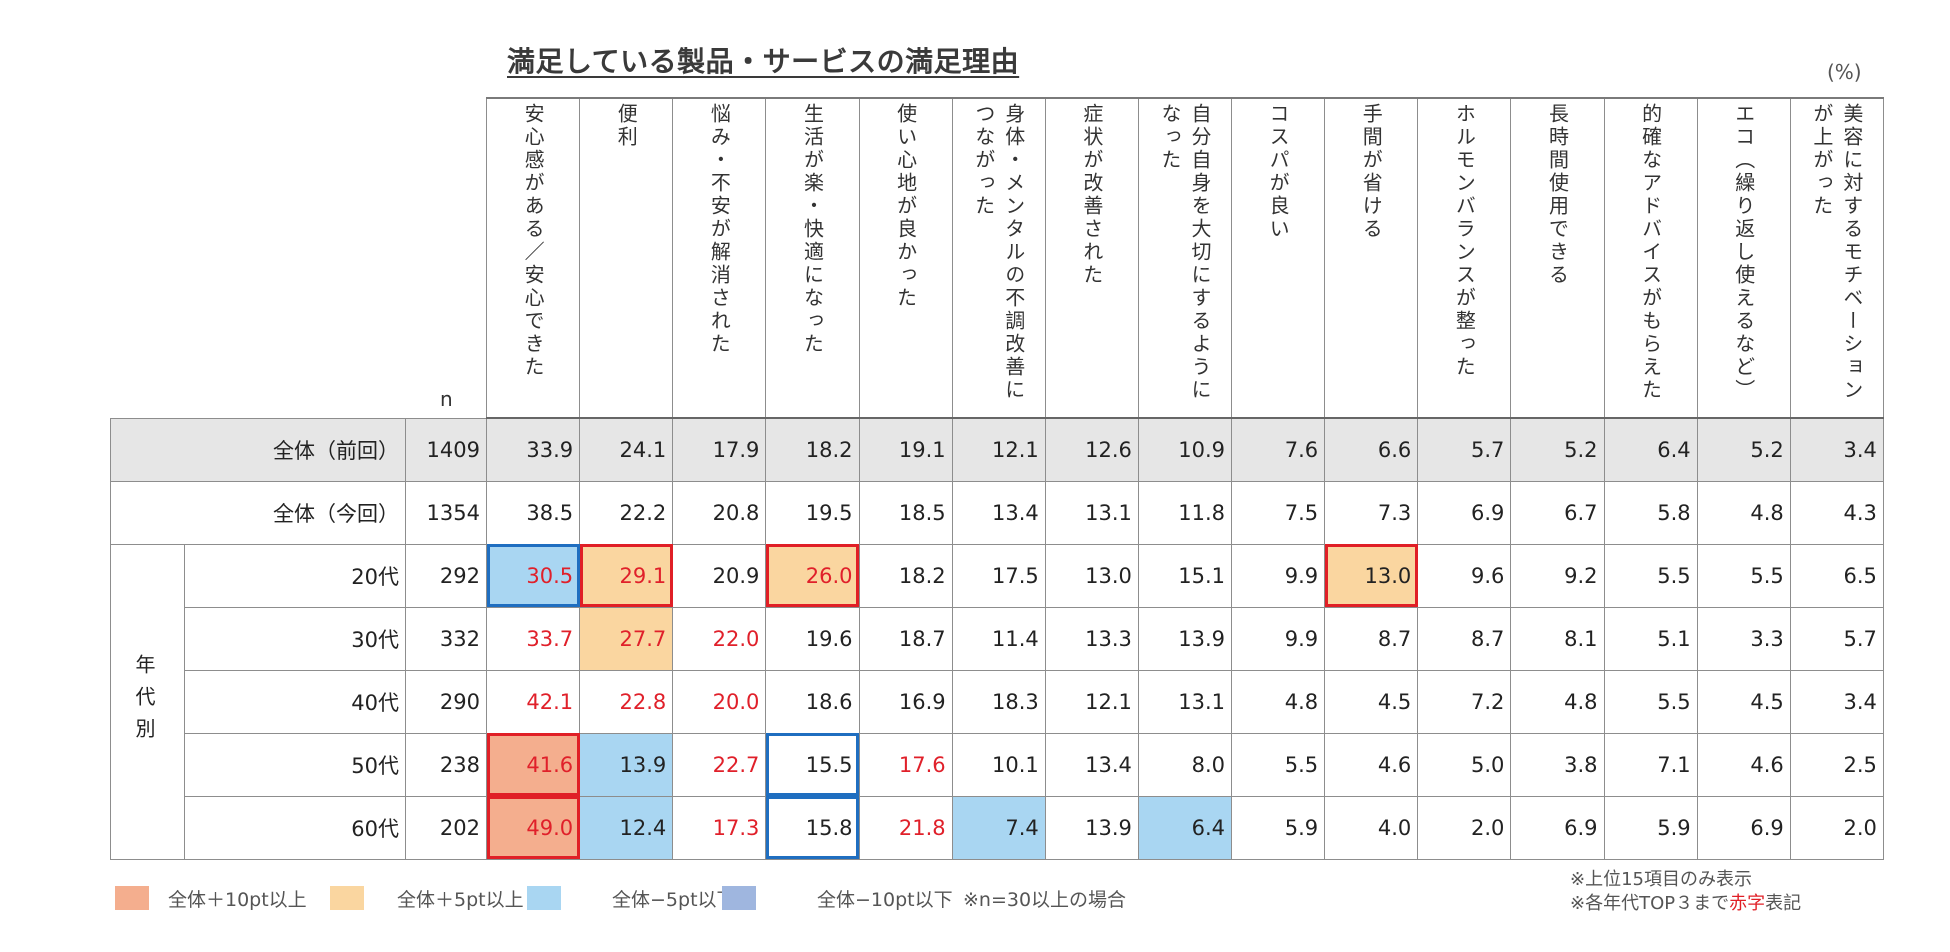 Image resolution: width=1950 pixels, height=952 pixels. What do you see at coordinates (1557, 195) in the screenshot?
I see `column-header-text: 長時間使用できる` at bounding box center [1557, 195].